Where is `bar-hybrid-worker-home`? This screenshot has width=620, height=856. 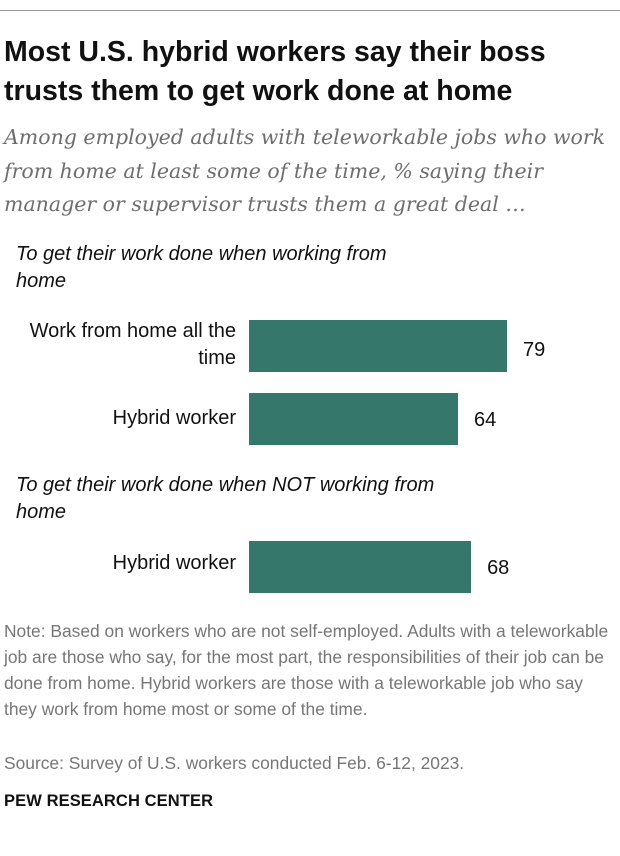 bar-hybrid-worker-home is located at coordinates (353, 419).